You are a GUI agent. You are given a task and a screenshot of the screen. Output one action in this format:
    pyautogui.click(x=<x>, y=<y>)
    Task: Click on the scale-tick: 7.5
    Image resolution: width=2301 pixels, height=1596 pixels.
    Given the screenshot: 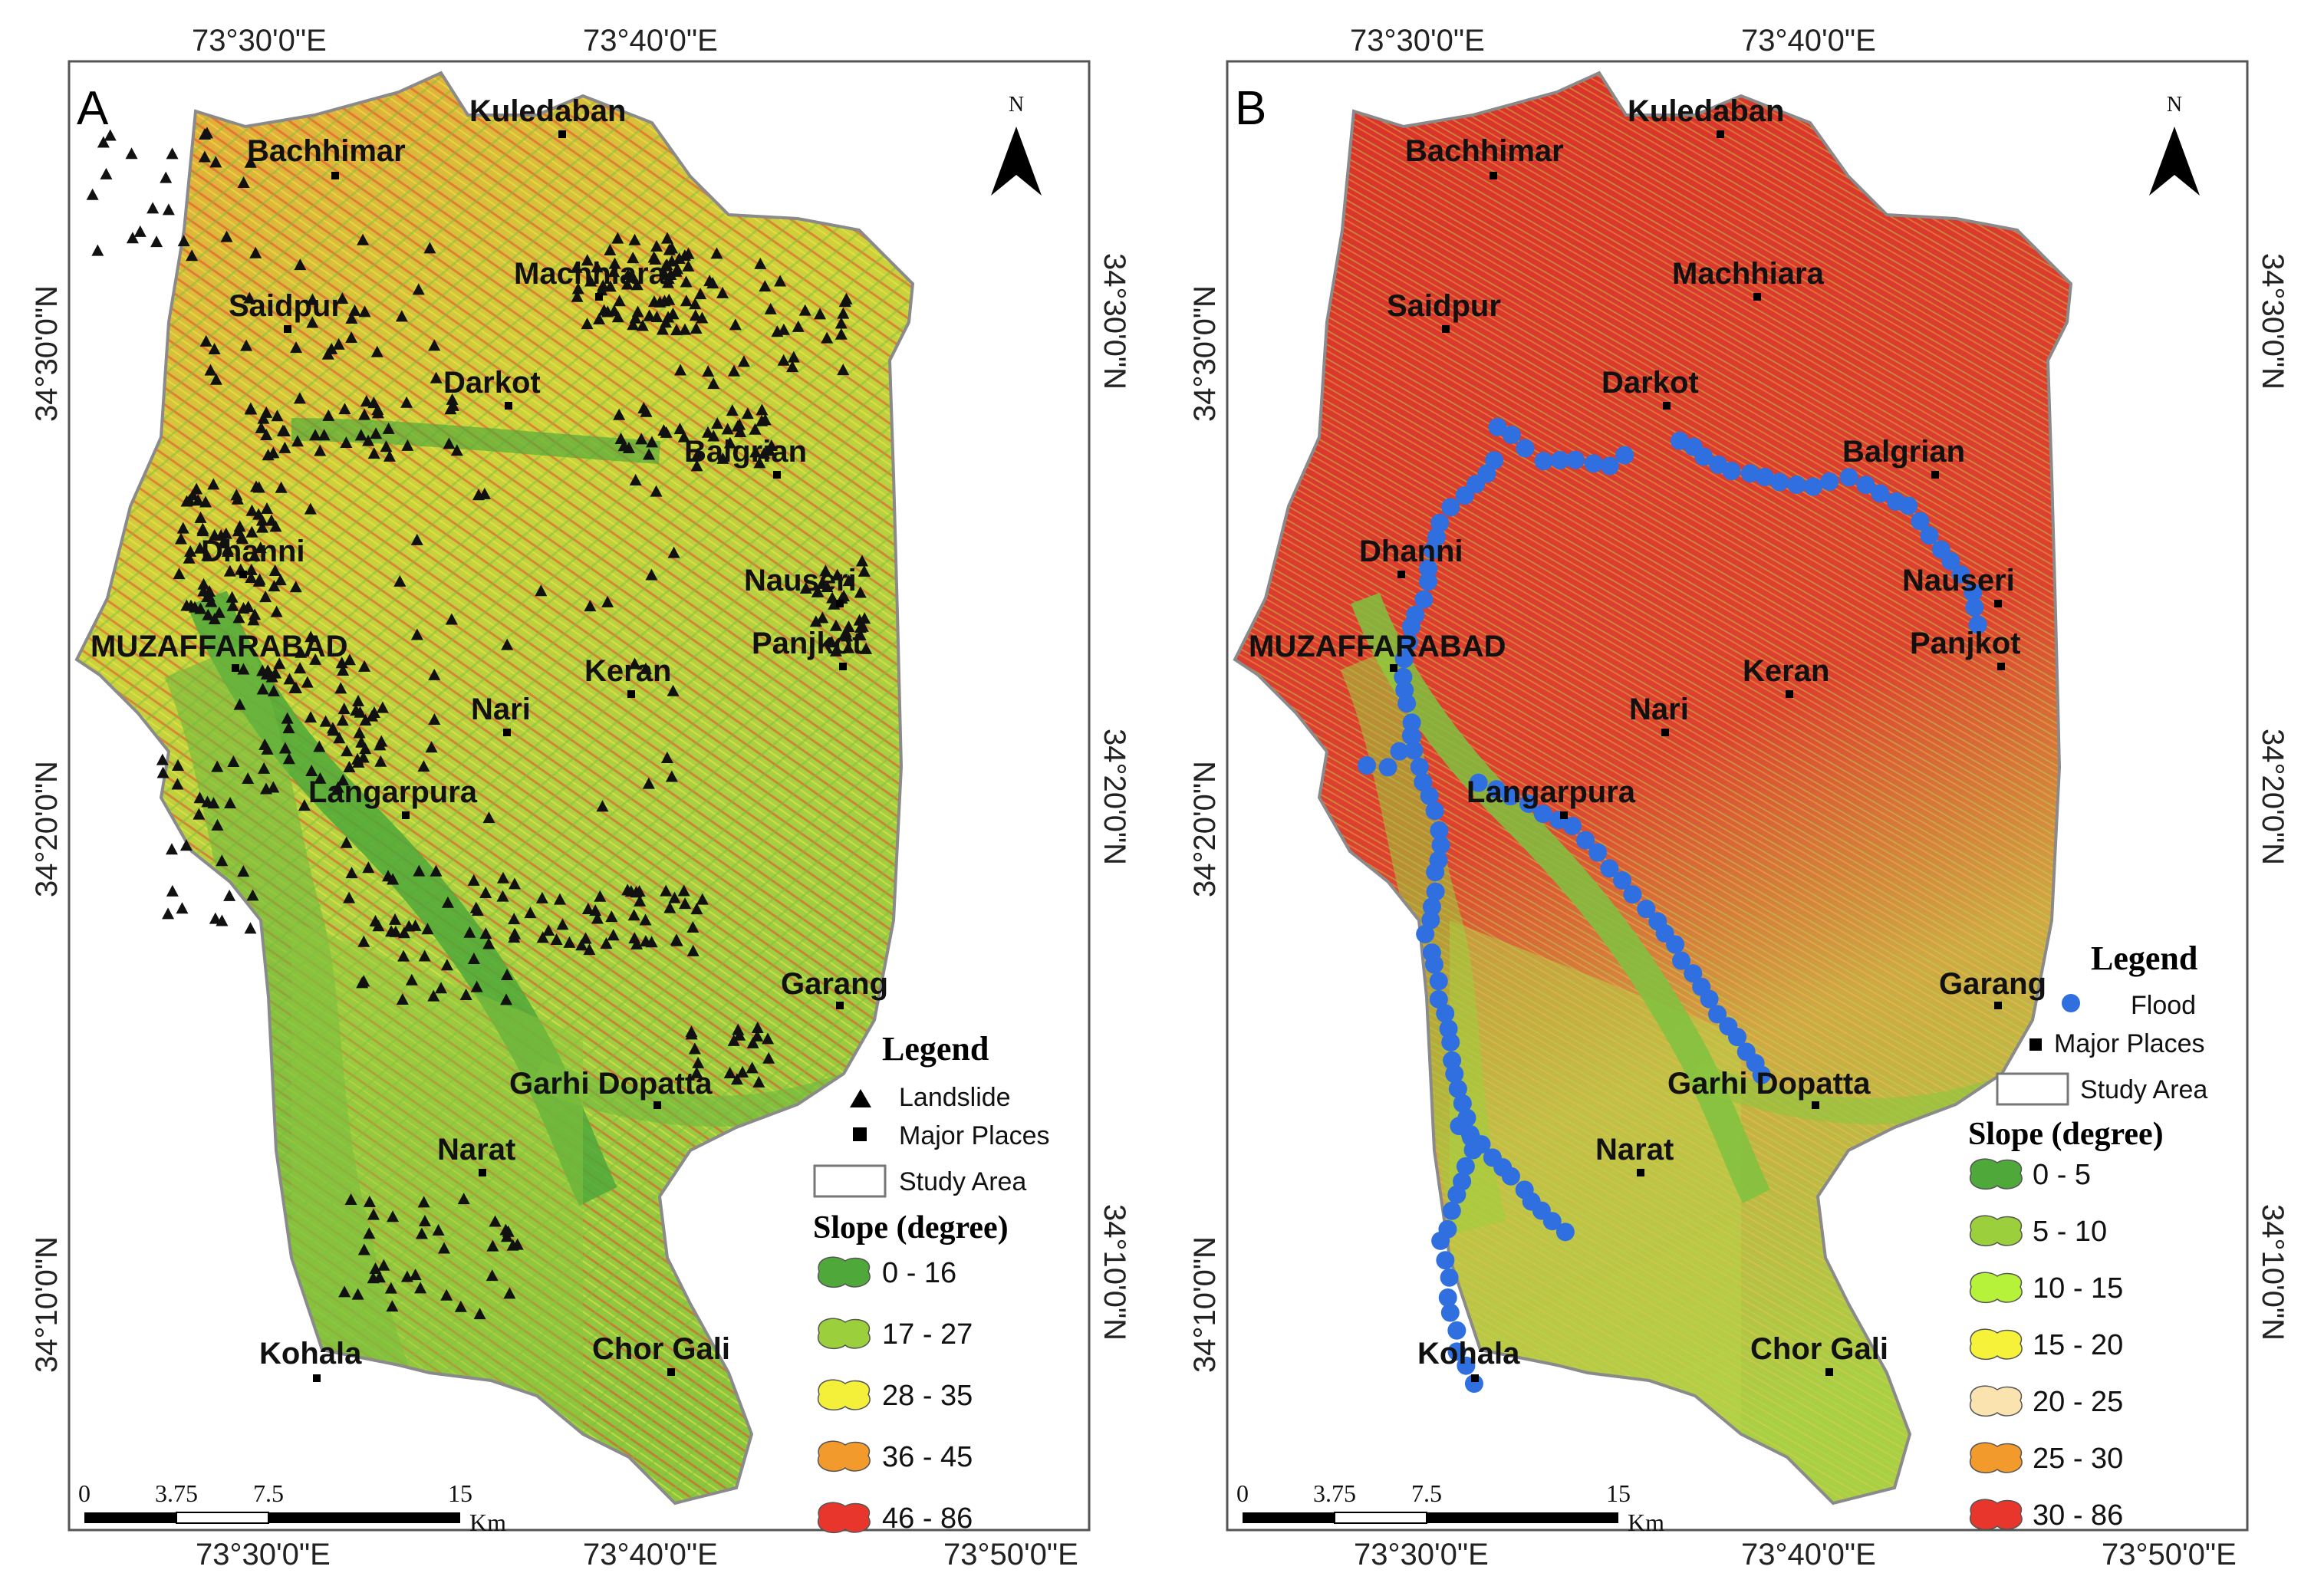 What is the action you would take?
    pyautogui.click(x=1426, y=1493)
    